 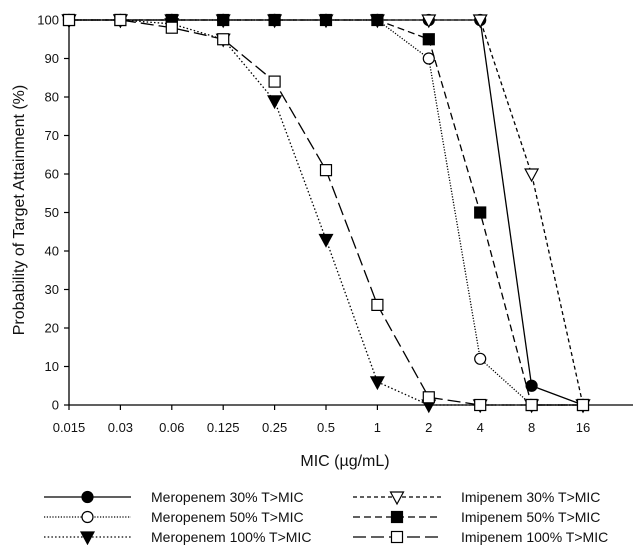 What do you see at coordinates (69, 427) in the screenshot?
I see `x-tick-label: 0.015` at bounding box center [69, 427].